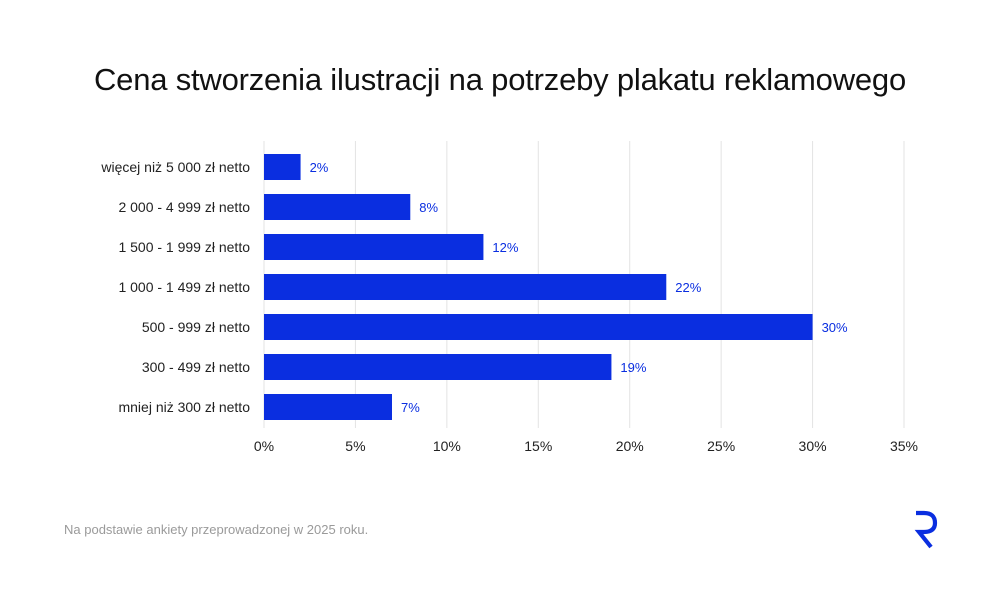  I want to click on value-label: 2%, so click(319, 167).